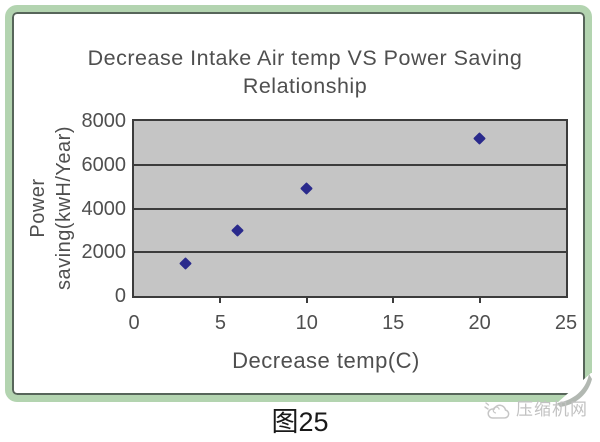 The width and height of the screenshot is (600, 442). I want to click on chart-title-line1: Decrease Intake Air temp VS Power Saving, so click(305, 58).